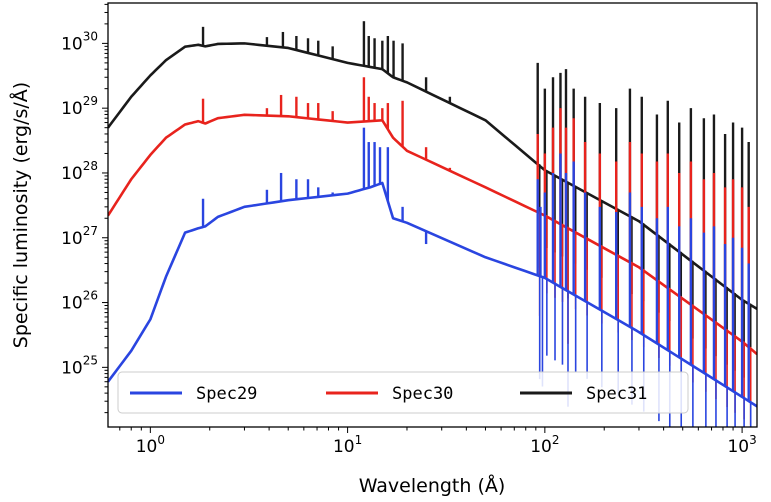  Describe the element at coordinates (226, 394) in the screenshot. I see `spec29-legend-label: Spec29` at that location.